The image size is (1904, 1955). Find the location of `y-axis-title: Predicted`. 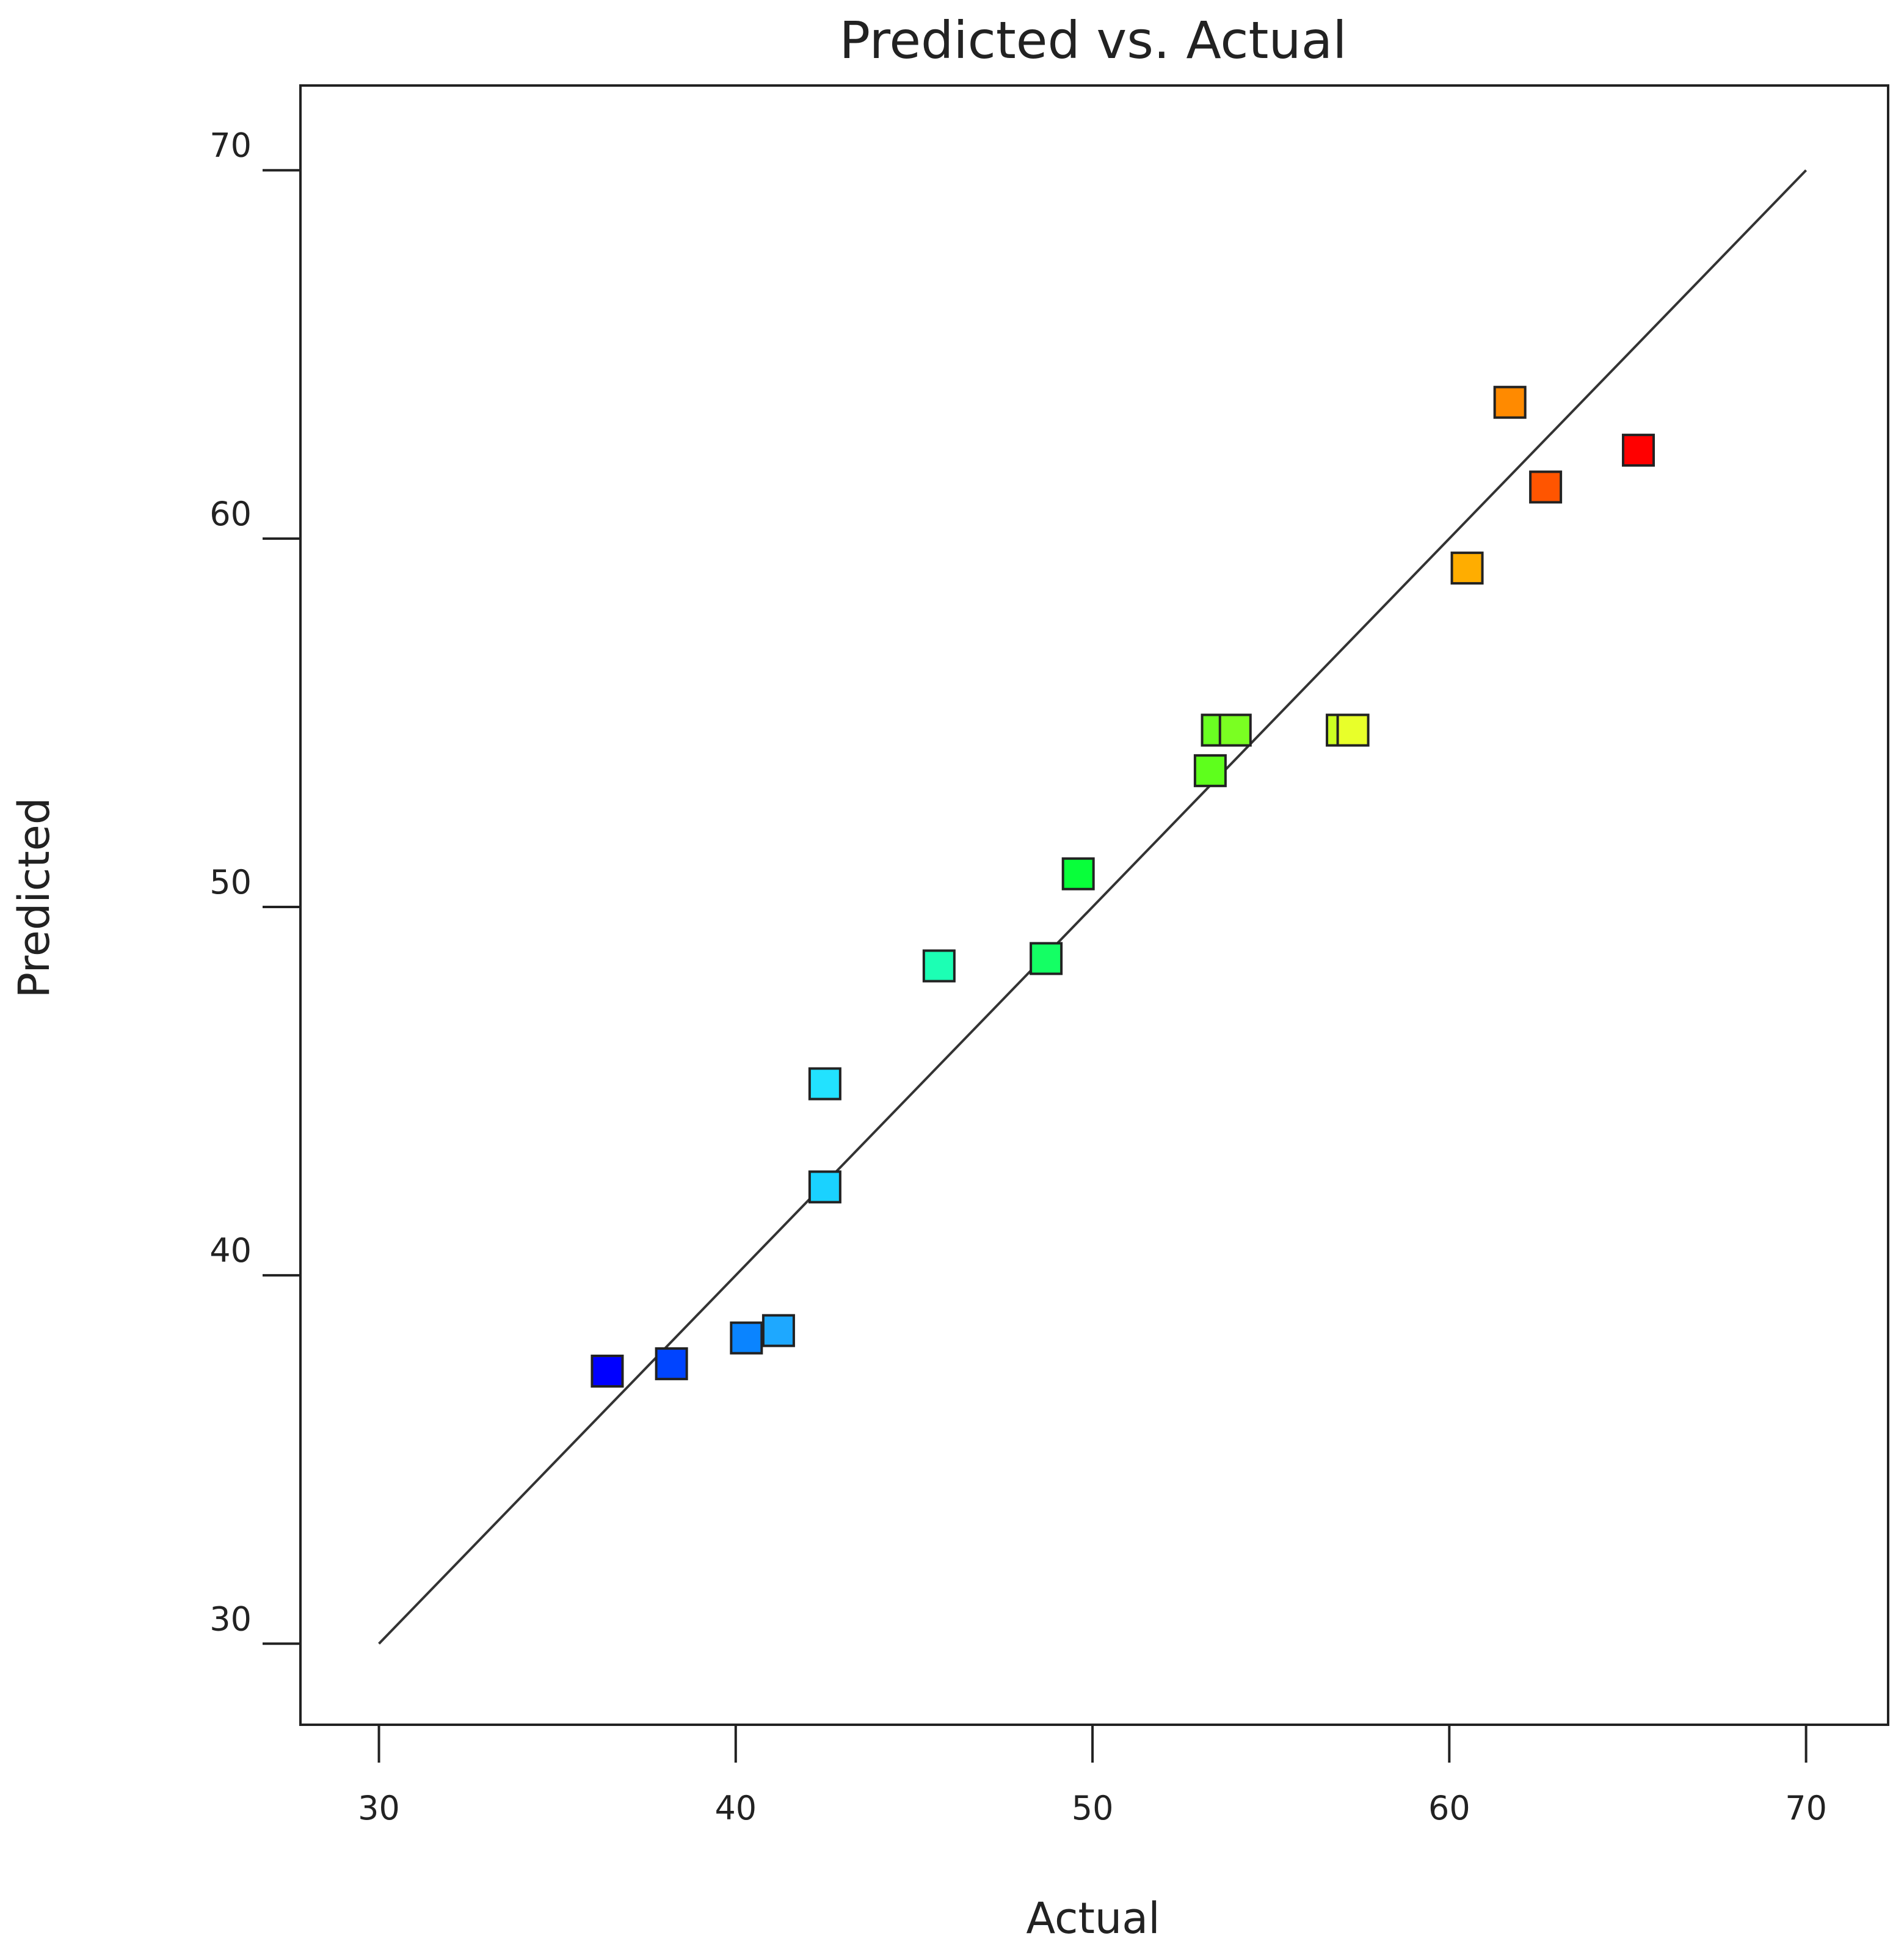

y-axis-title: Predicted is located at coordinates (34, 898).